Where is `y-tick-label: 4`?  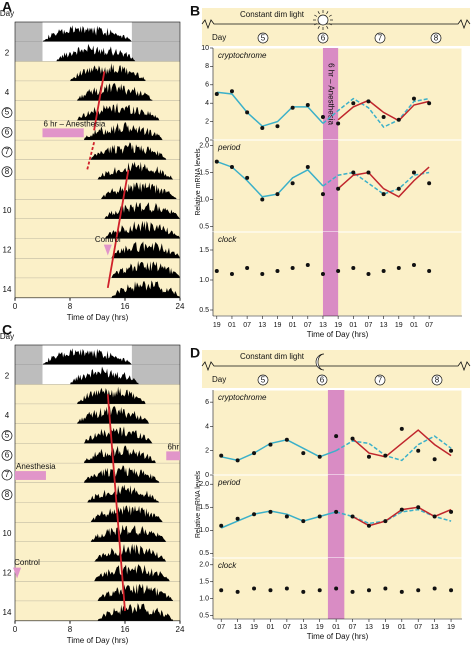
y-tick-label: 4 is located at coordinates (207, 103).